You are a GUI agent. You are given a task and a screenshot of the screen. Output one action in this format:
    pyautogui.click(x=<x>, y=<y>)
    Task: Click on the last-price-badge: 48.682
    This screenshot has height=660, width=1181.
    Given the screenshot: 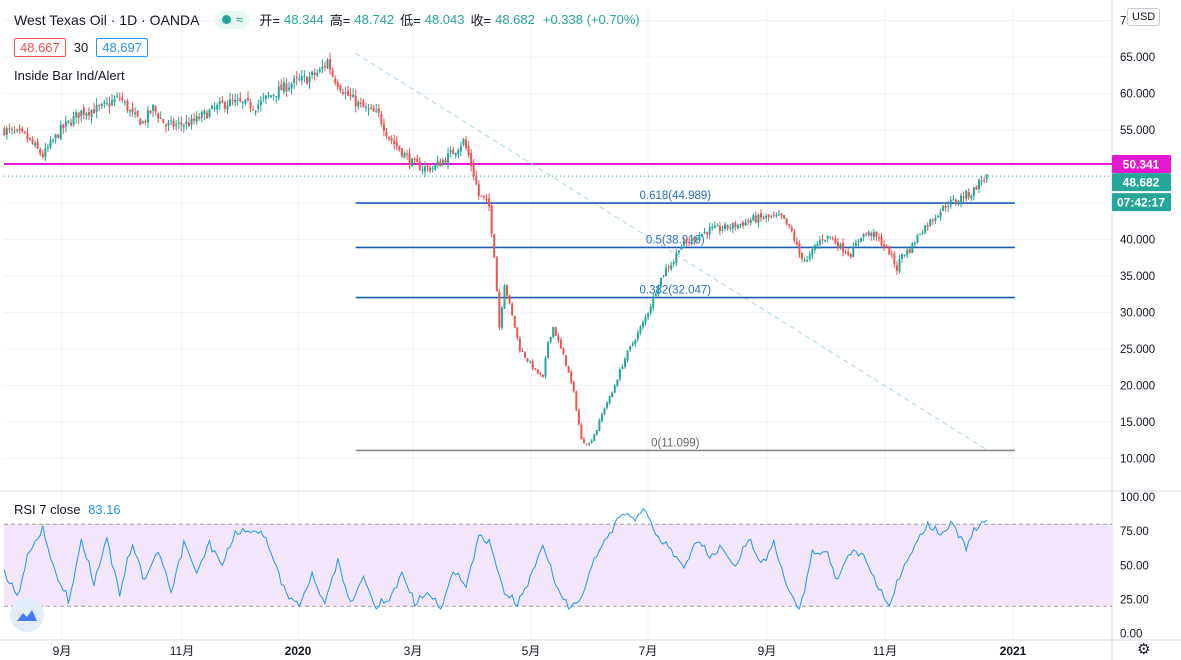 What is the action you would take?
    pyautogui.click(x=1141, y=182)
    